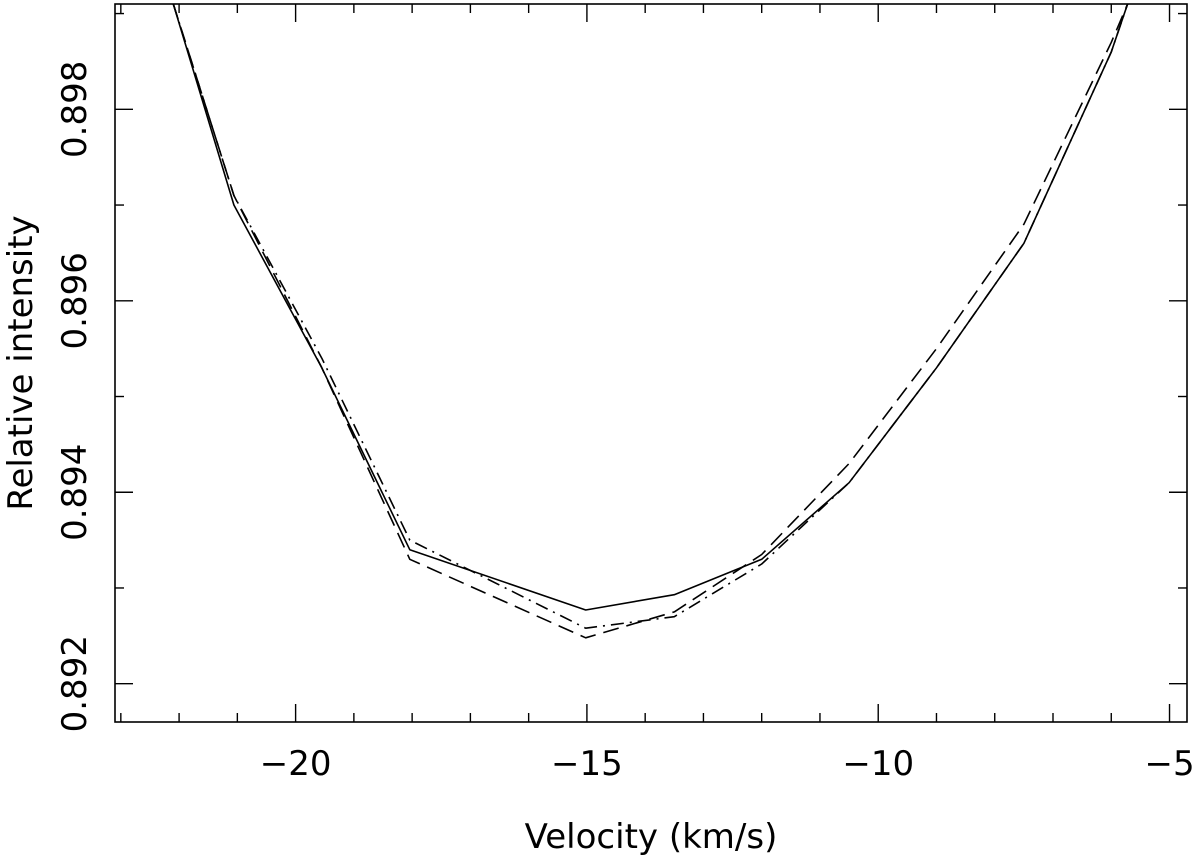 This screenshot has width=1200, height=858. I want to click on x-tick-label: −10, so click(878, 764).